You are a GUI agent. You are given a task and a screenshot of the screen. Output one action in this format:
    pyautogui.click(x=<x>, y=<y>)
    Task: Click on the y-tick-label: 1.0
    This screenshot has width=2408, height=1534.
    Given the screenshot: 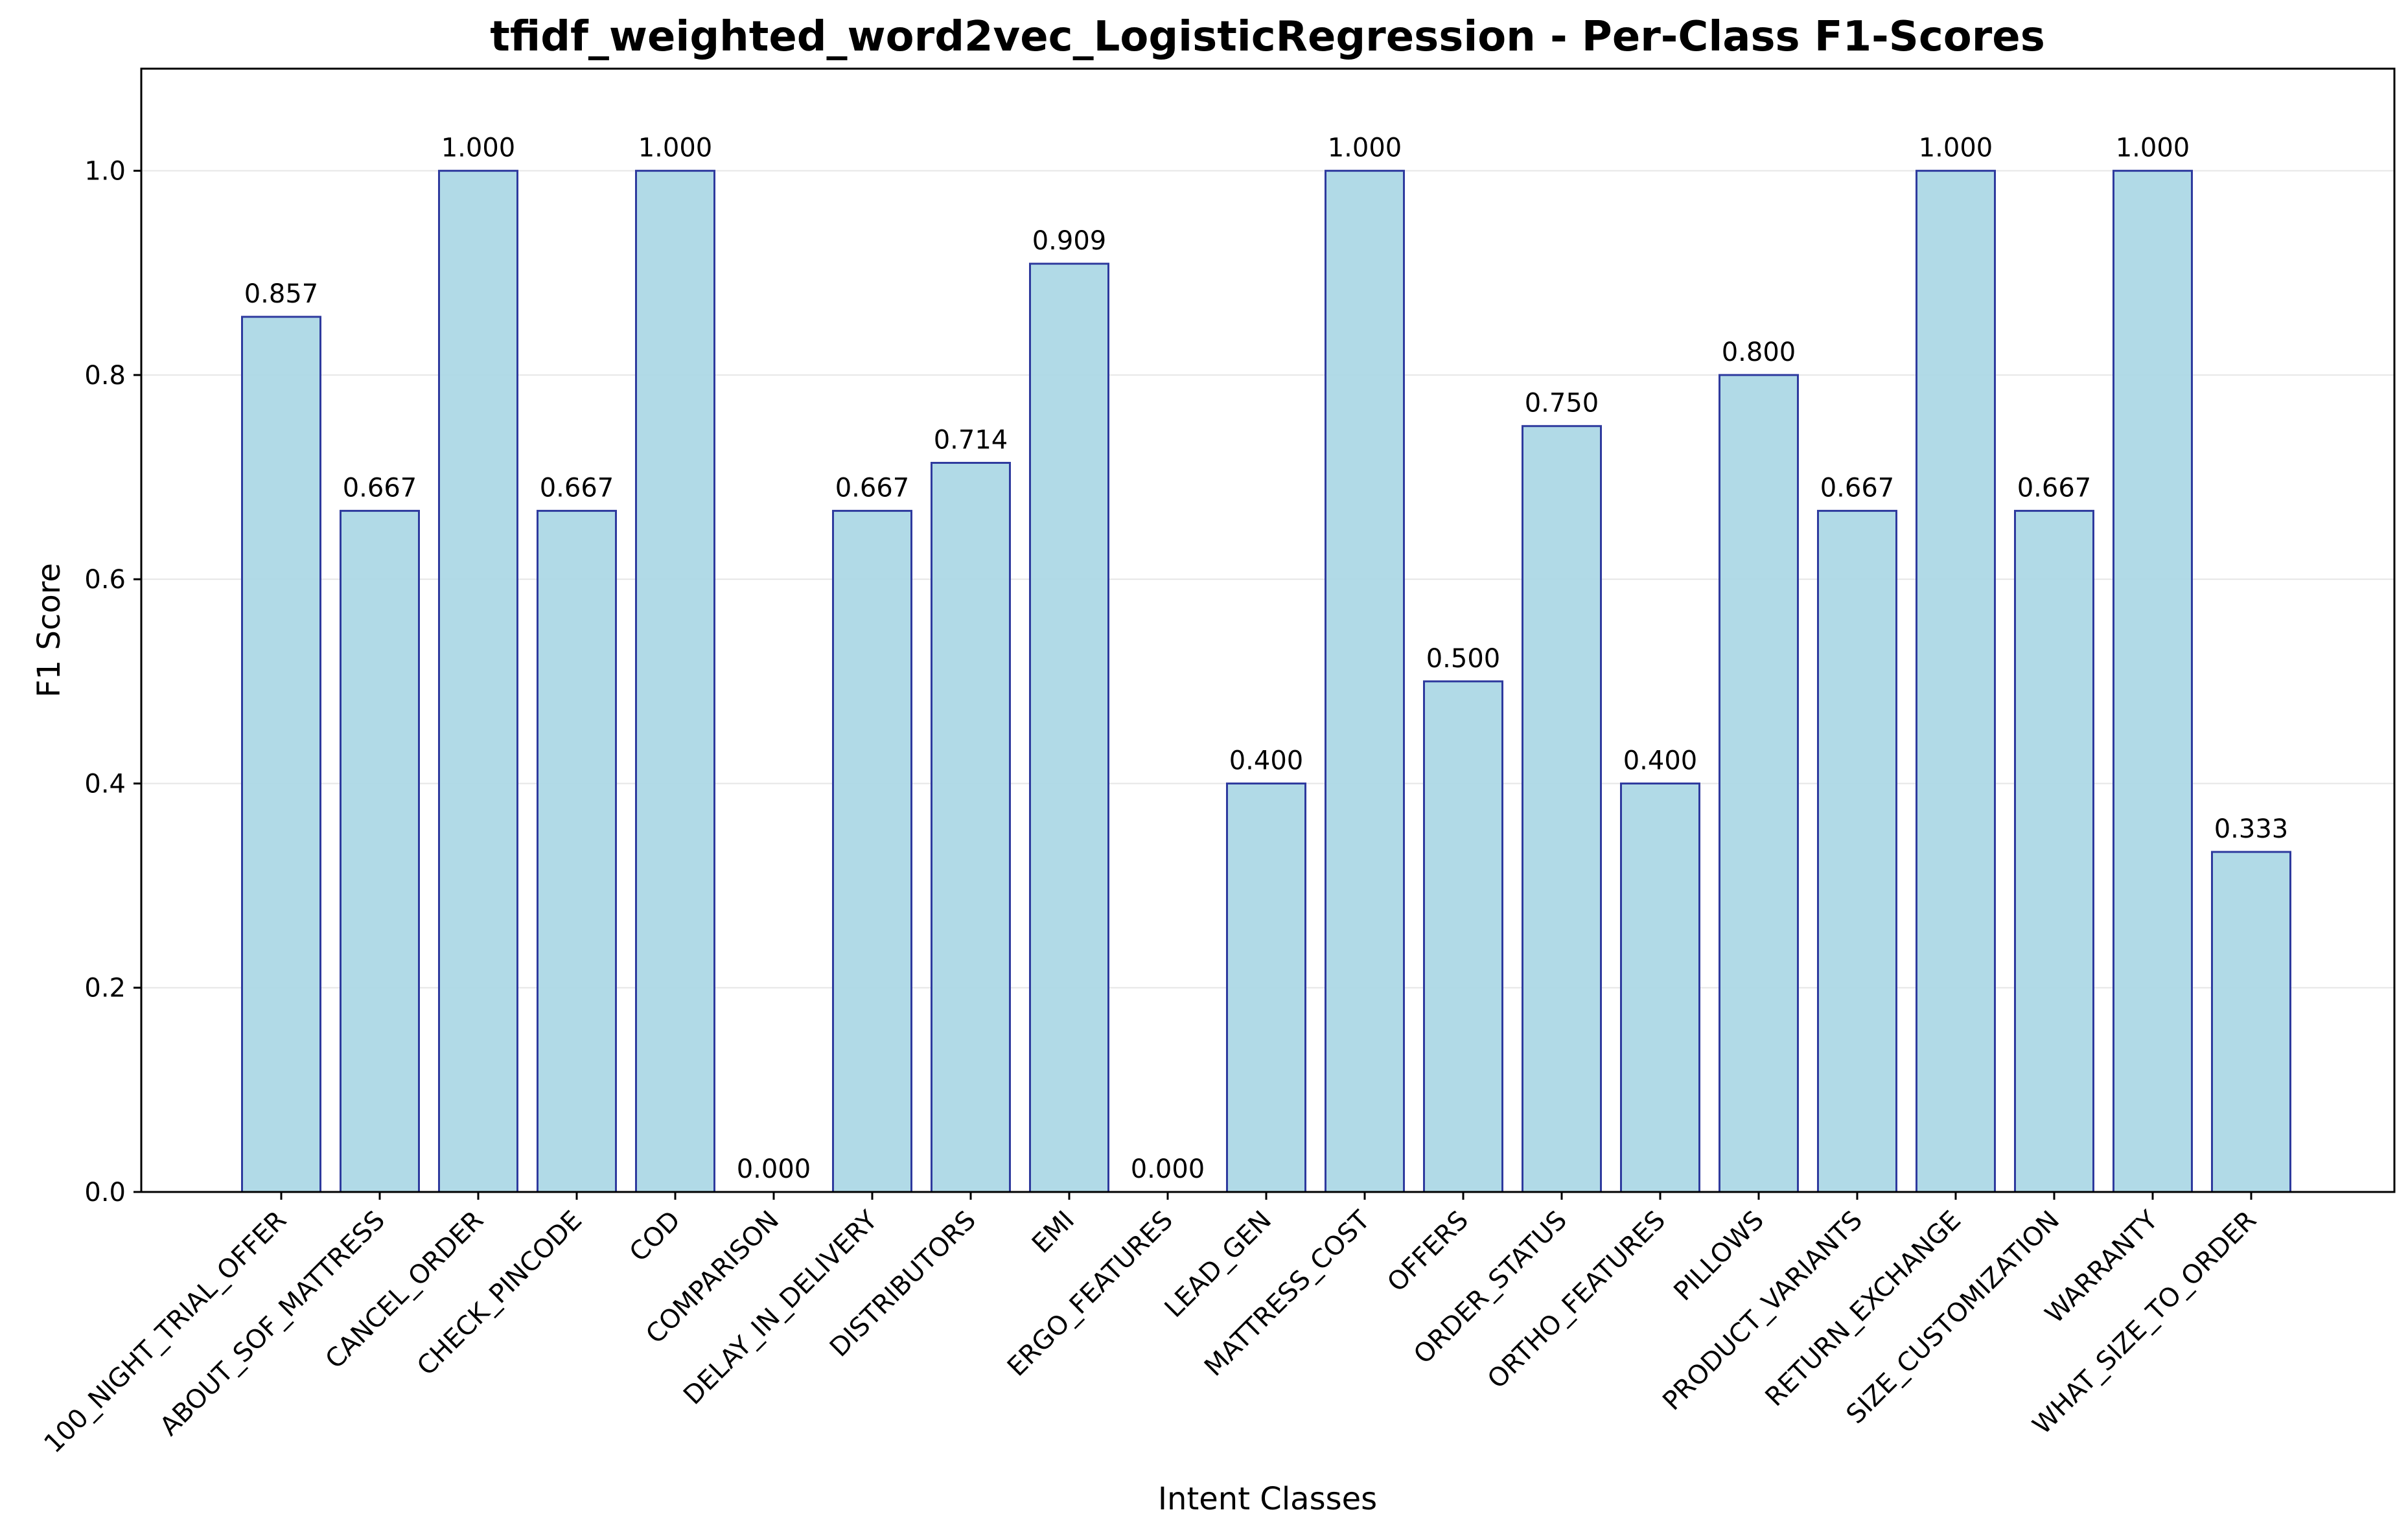 What is the action you would take?
    pyautogui.click(x=105, y=172)
    